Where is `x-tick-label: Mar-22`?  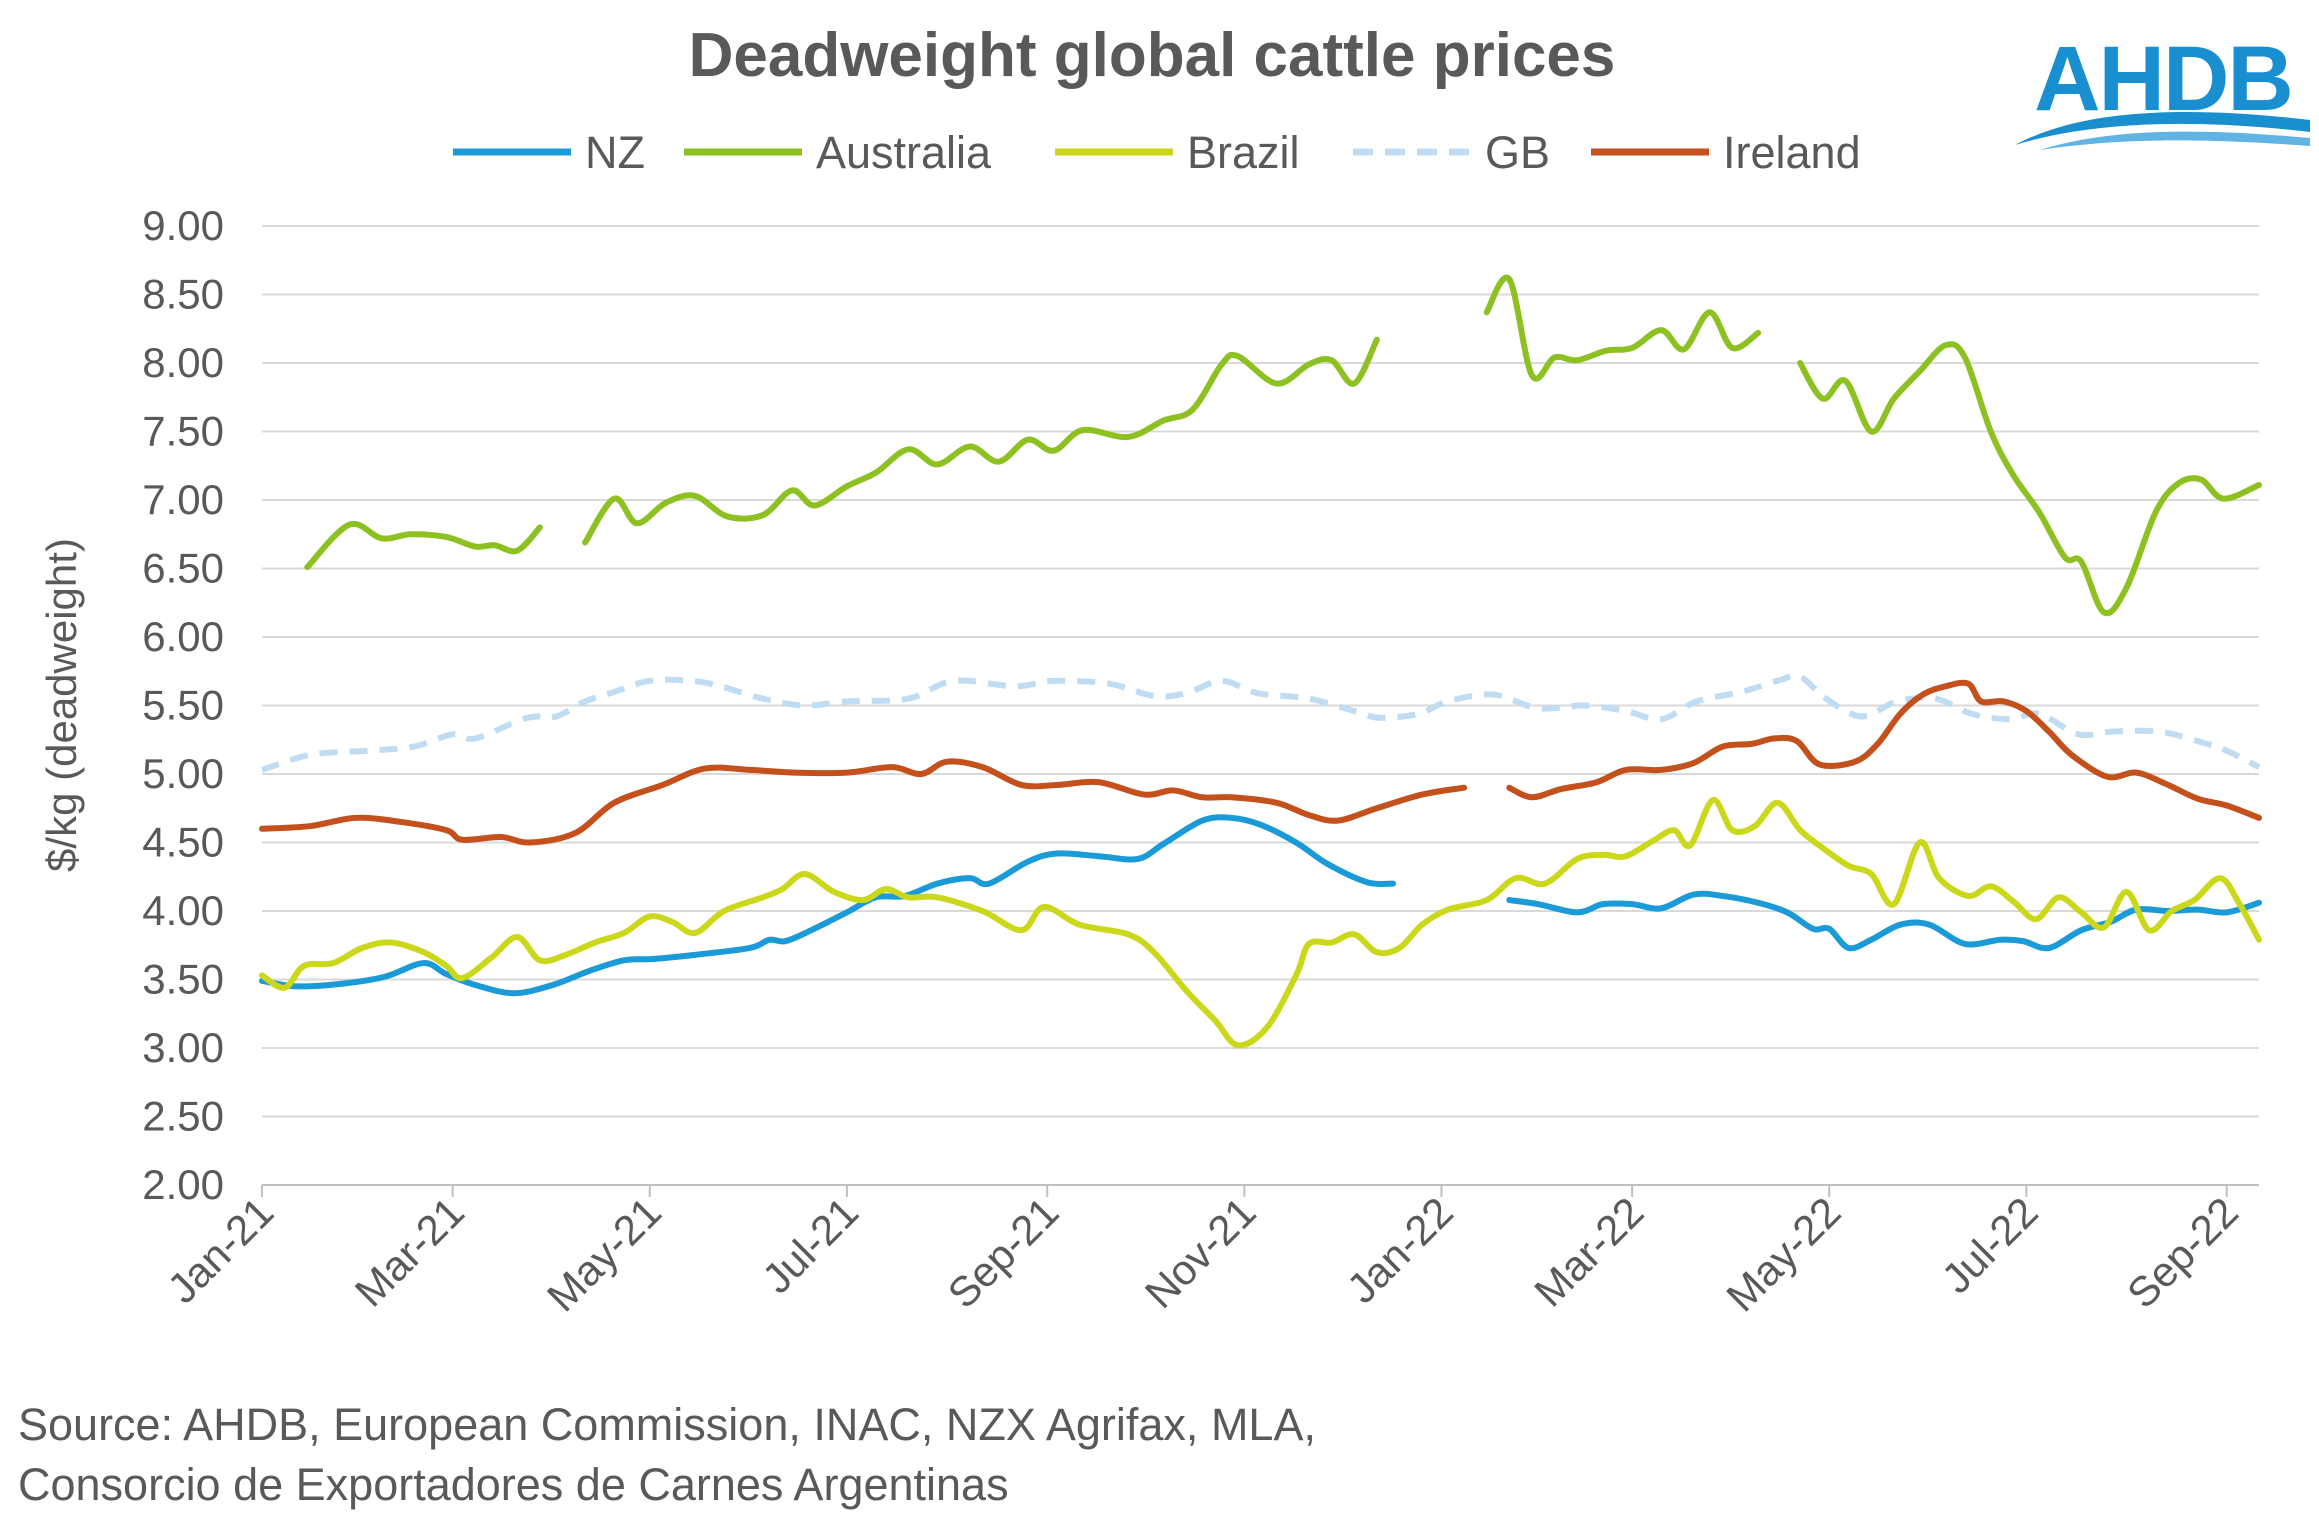
x-tick-label: Mar-22 is located at coordinates (1588, 1251).